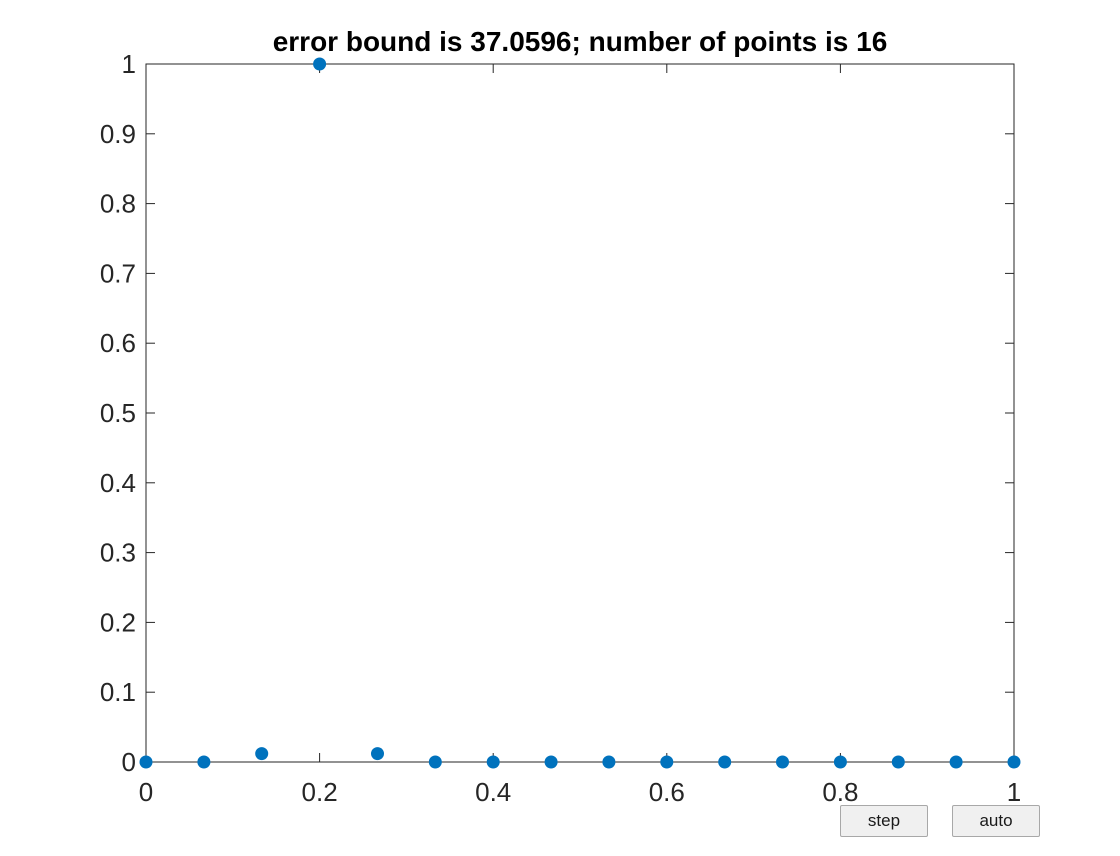 This screenshot has height=856, width=1120. What do you see at coordinates (129, 762) in the screenshot?
I see `y-tick-label: 0` at bounding box center [129, 762].